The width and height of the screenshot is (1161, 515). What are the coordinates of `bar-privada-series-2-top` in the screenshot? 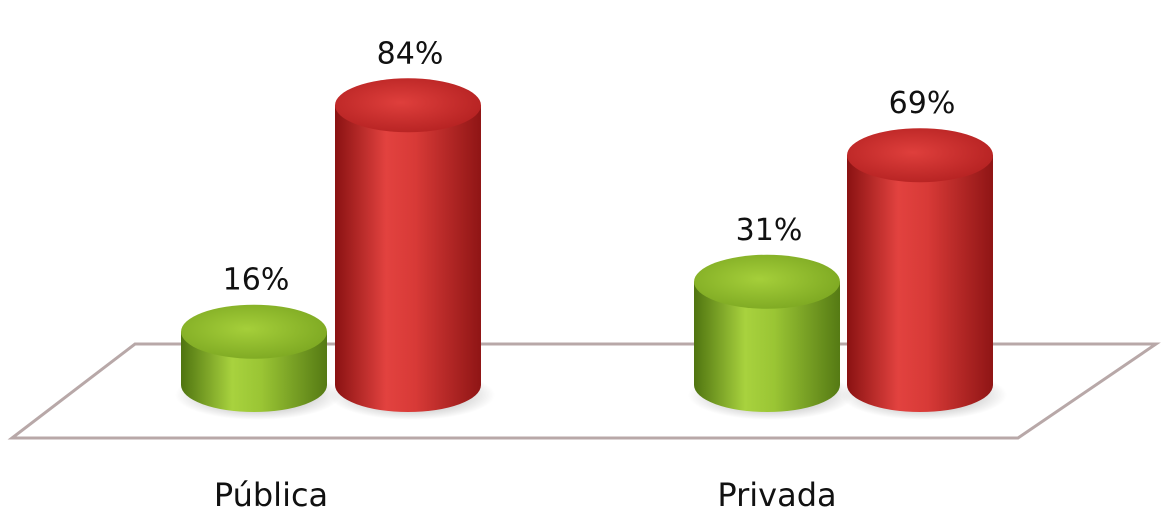 It's located at (920, 155).